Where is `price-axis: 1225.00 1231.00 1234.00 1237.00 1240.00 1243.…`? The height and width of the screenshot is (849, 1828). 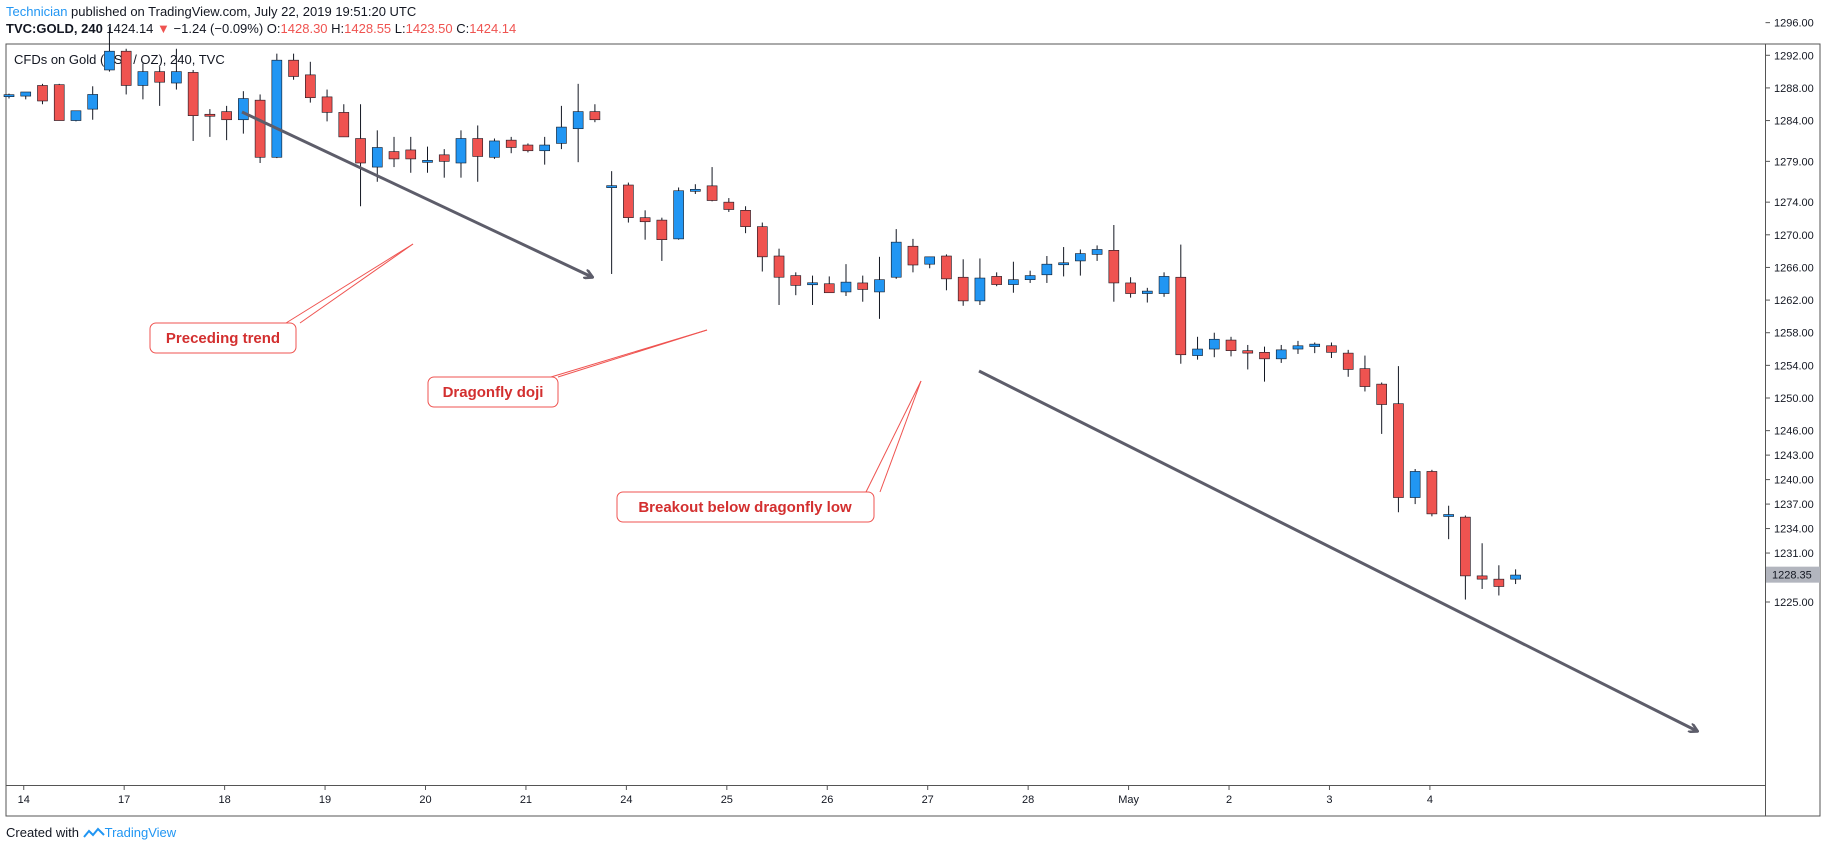
price-axis: 1225.00 1231.00 1234.00 1237.00 1240.00 1243.… is located at coordinates (1789, 313).